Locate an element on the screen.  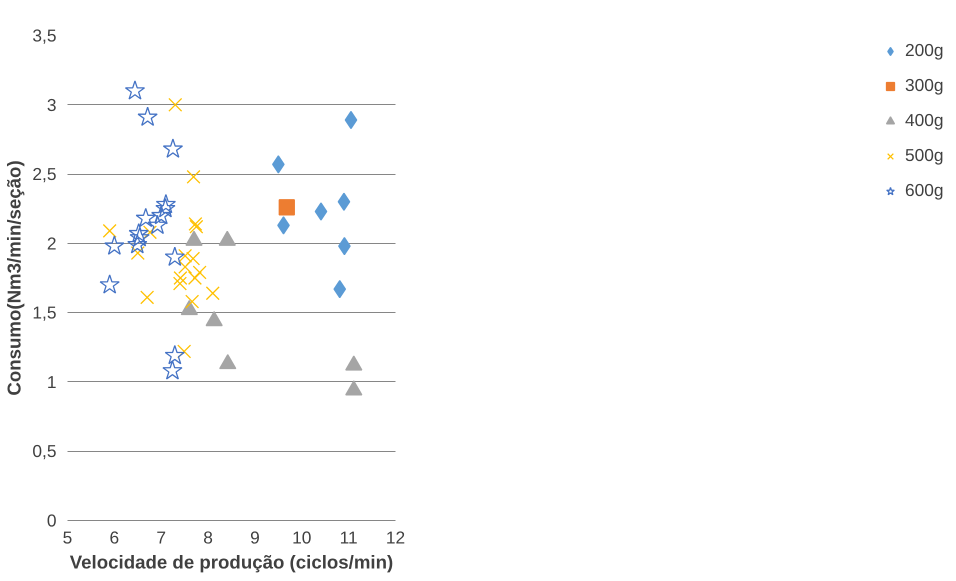
y-axis-title: Consumo(Nm3/min/seção) is located at coordinates (13, 278).